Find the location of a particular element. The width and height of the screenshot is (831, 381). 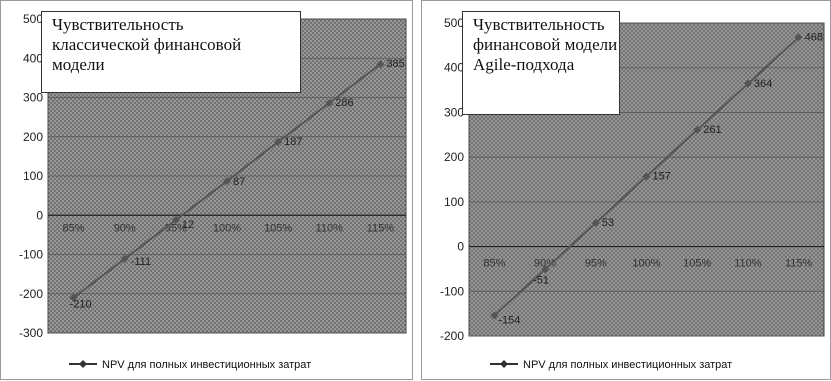

data-label: -51 is located at coordinates (541, 280).